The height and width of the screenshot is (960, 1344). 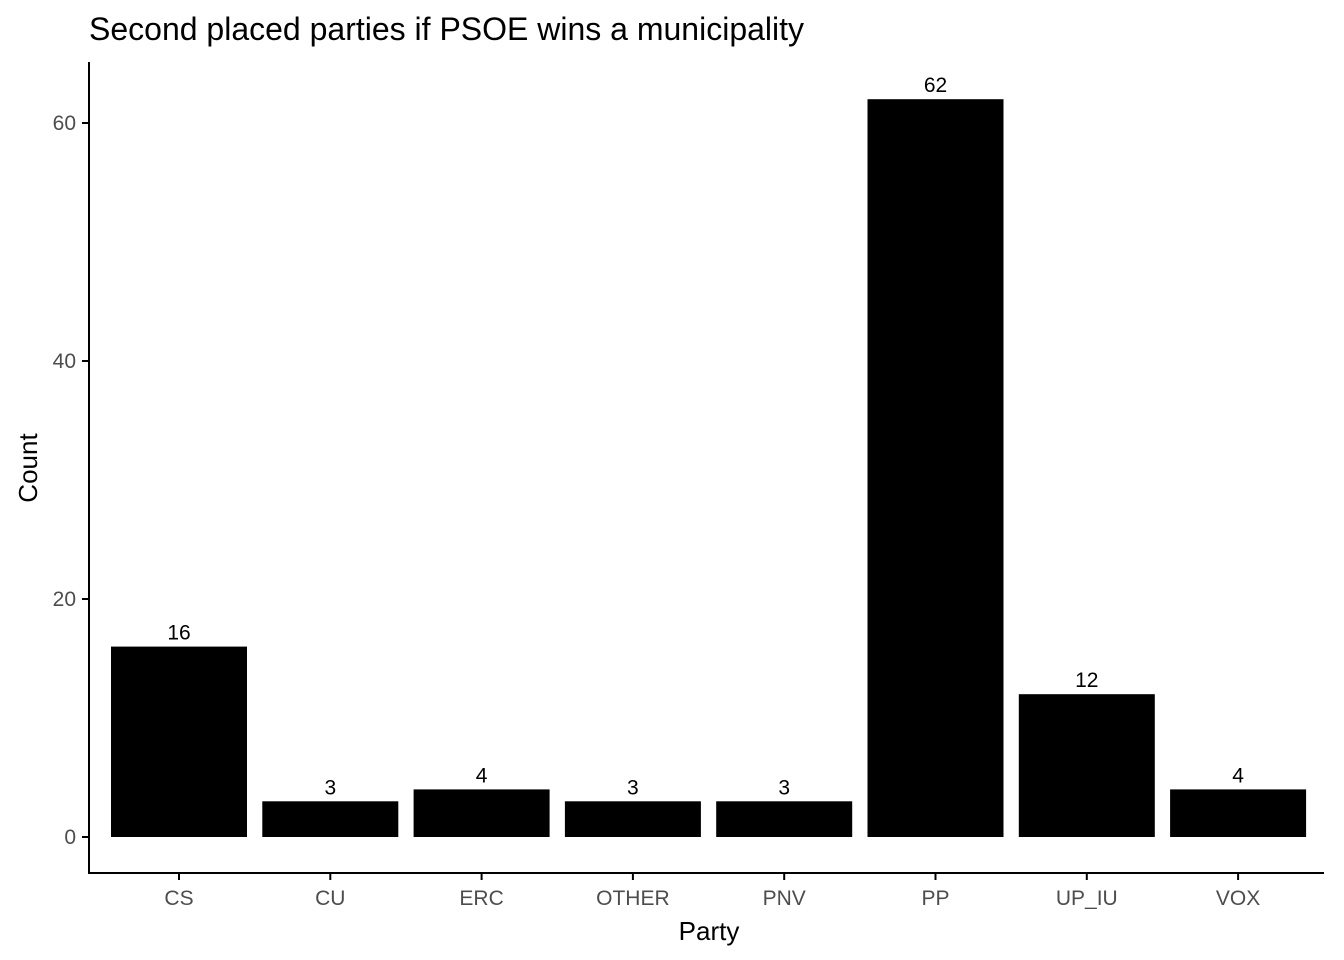 What do you see at coordinates (178, 898) in the screenshot?
I see `x-tick-label: CS` at bounding box center [178, 898].